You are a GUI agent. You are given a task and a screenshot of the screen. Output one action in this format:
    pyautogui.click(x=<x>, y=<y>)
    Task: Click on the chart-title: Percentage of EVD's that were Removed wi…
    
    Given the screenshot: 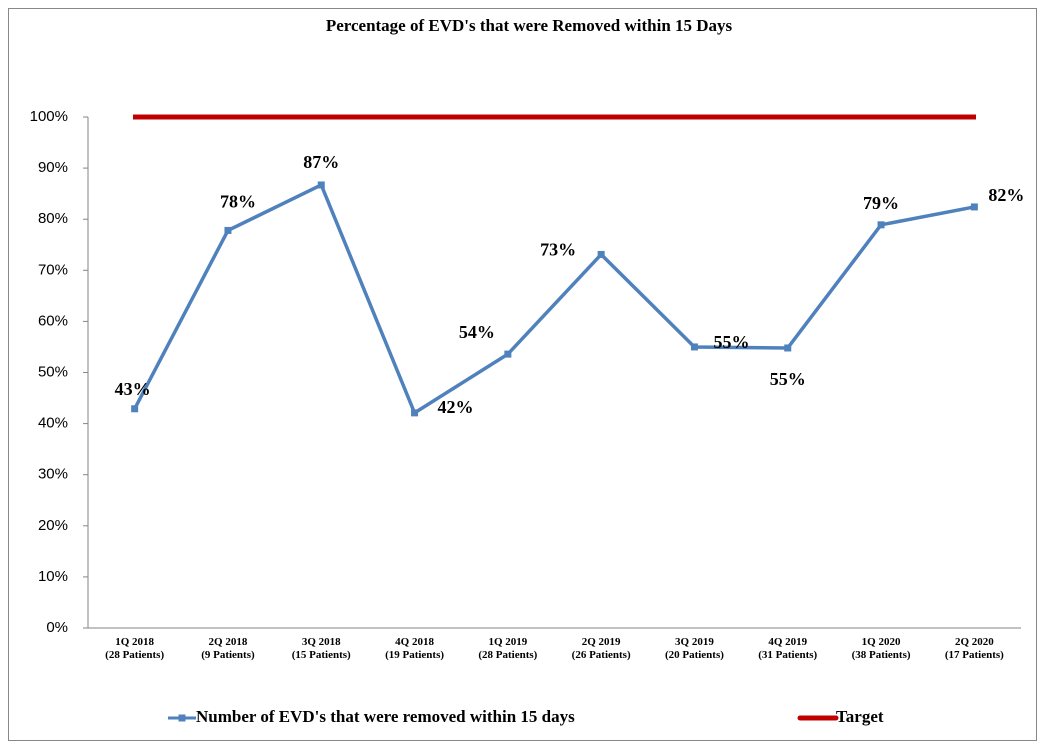 What is the action you would take?
    pyautogui.click(x=529, y=25)
    